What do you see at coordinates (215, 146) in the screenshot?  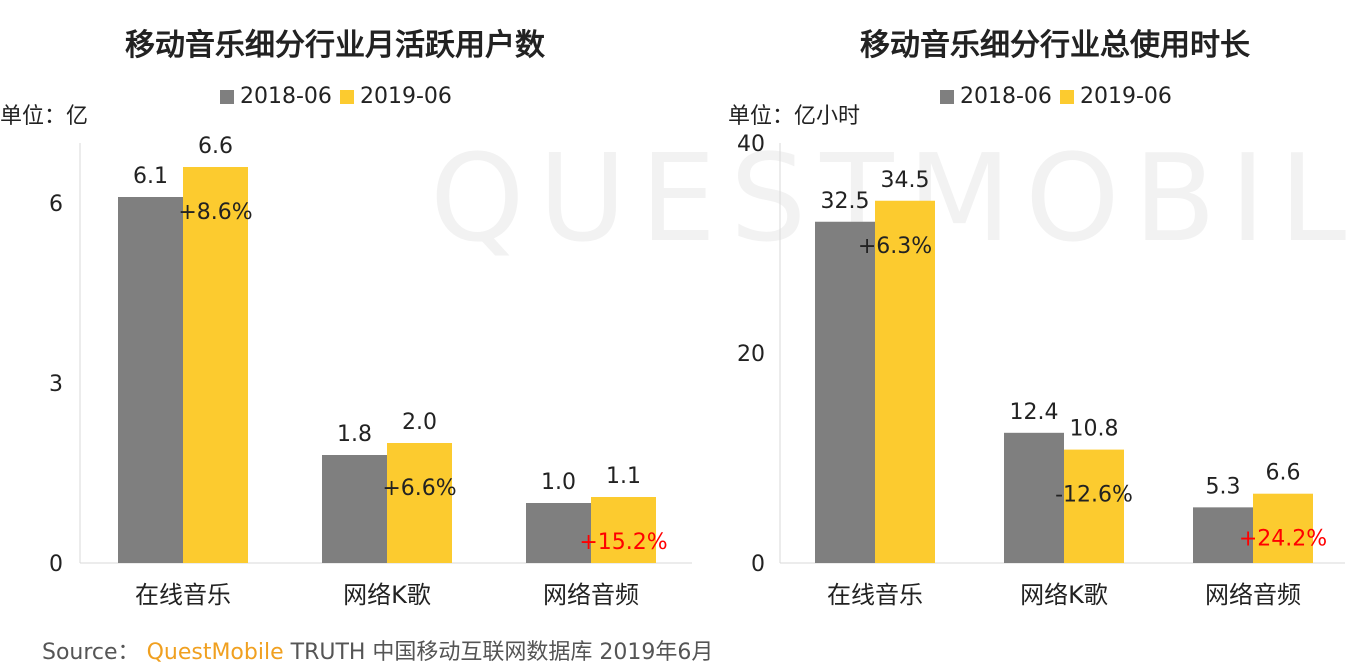 I see `chart1-value-label: 6.6` at bounding box center [215, 146].